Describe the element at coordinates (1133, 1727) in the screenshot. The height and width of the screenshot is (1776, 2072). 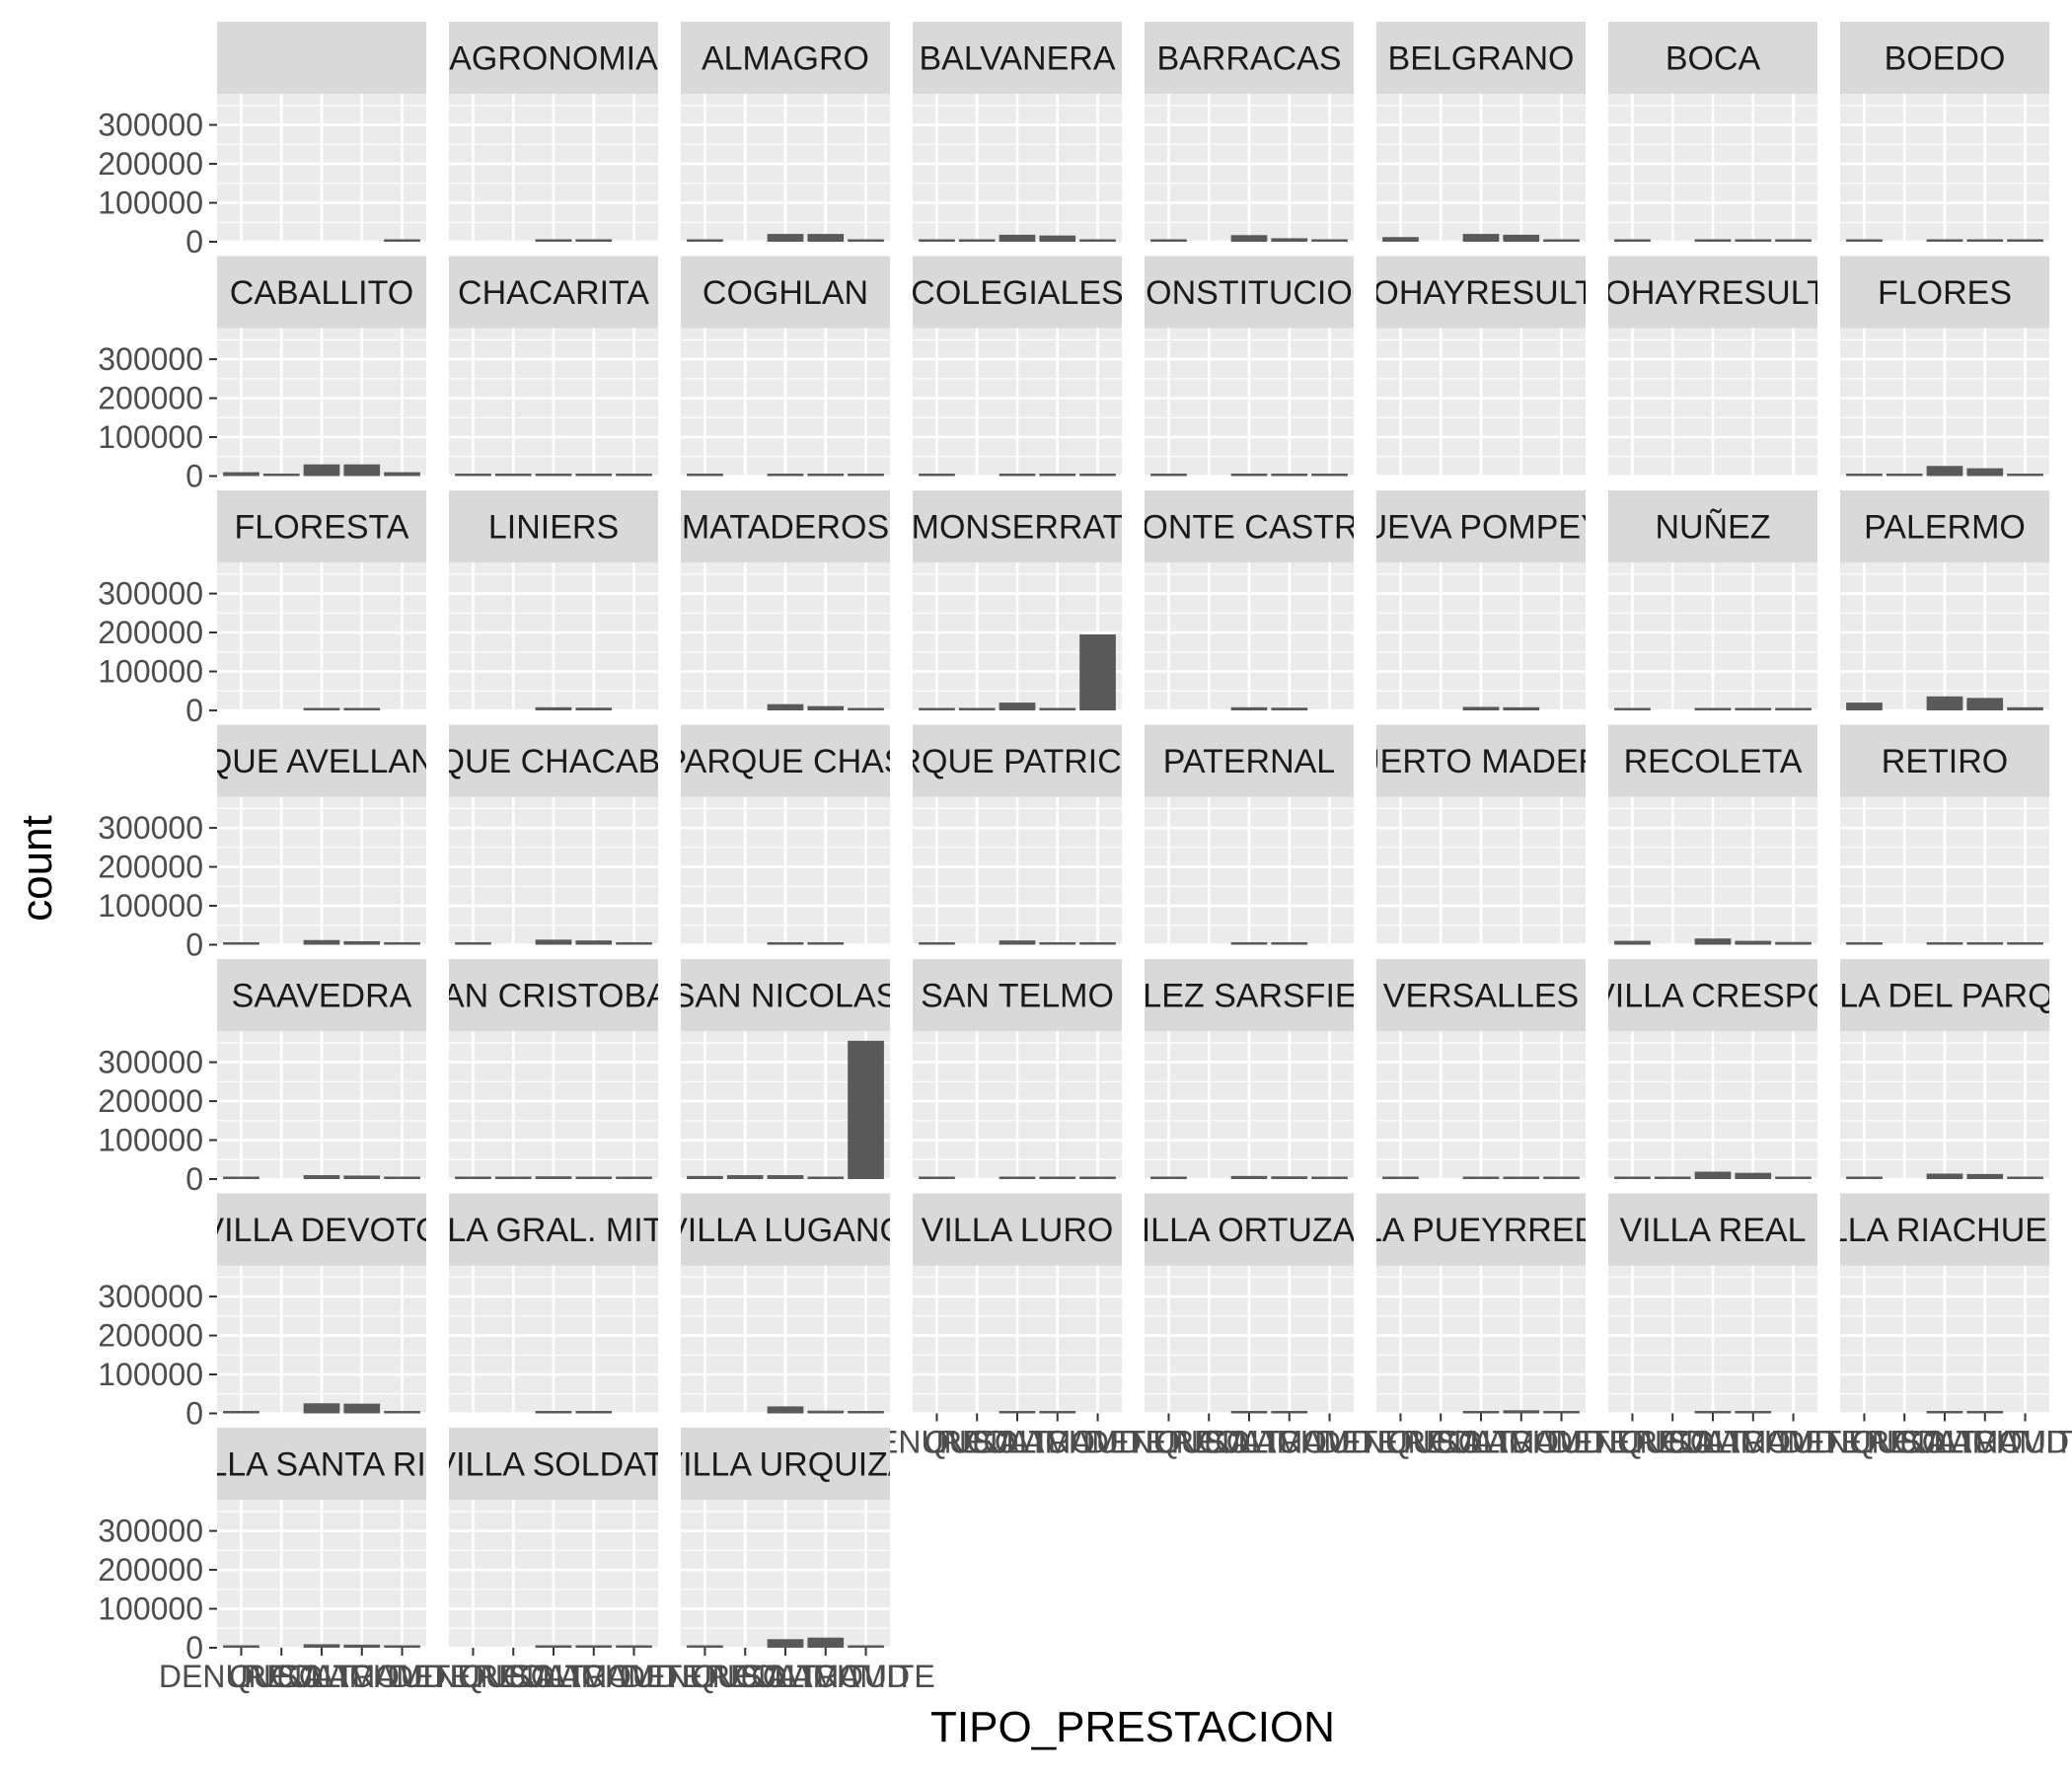
I see `x-axis-title: TIPO_PRESTACION` at that location.